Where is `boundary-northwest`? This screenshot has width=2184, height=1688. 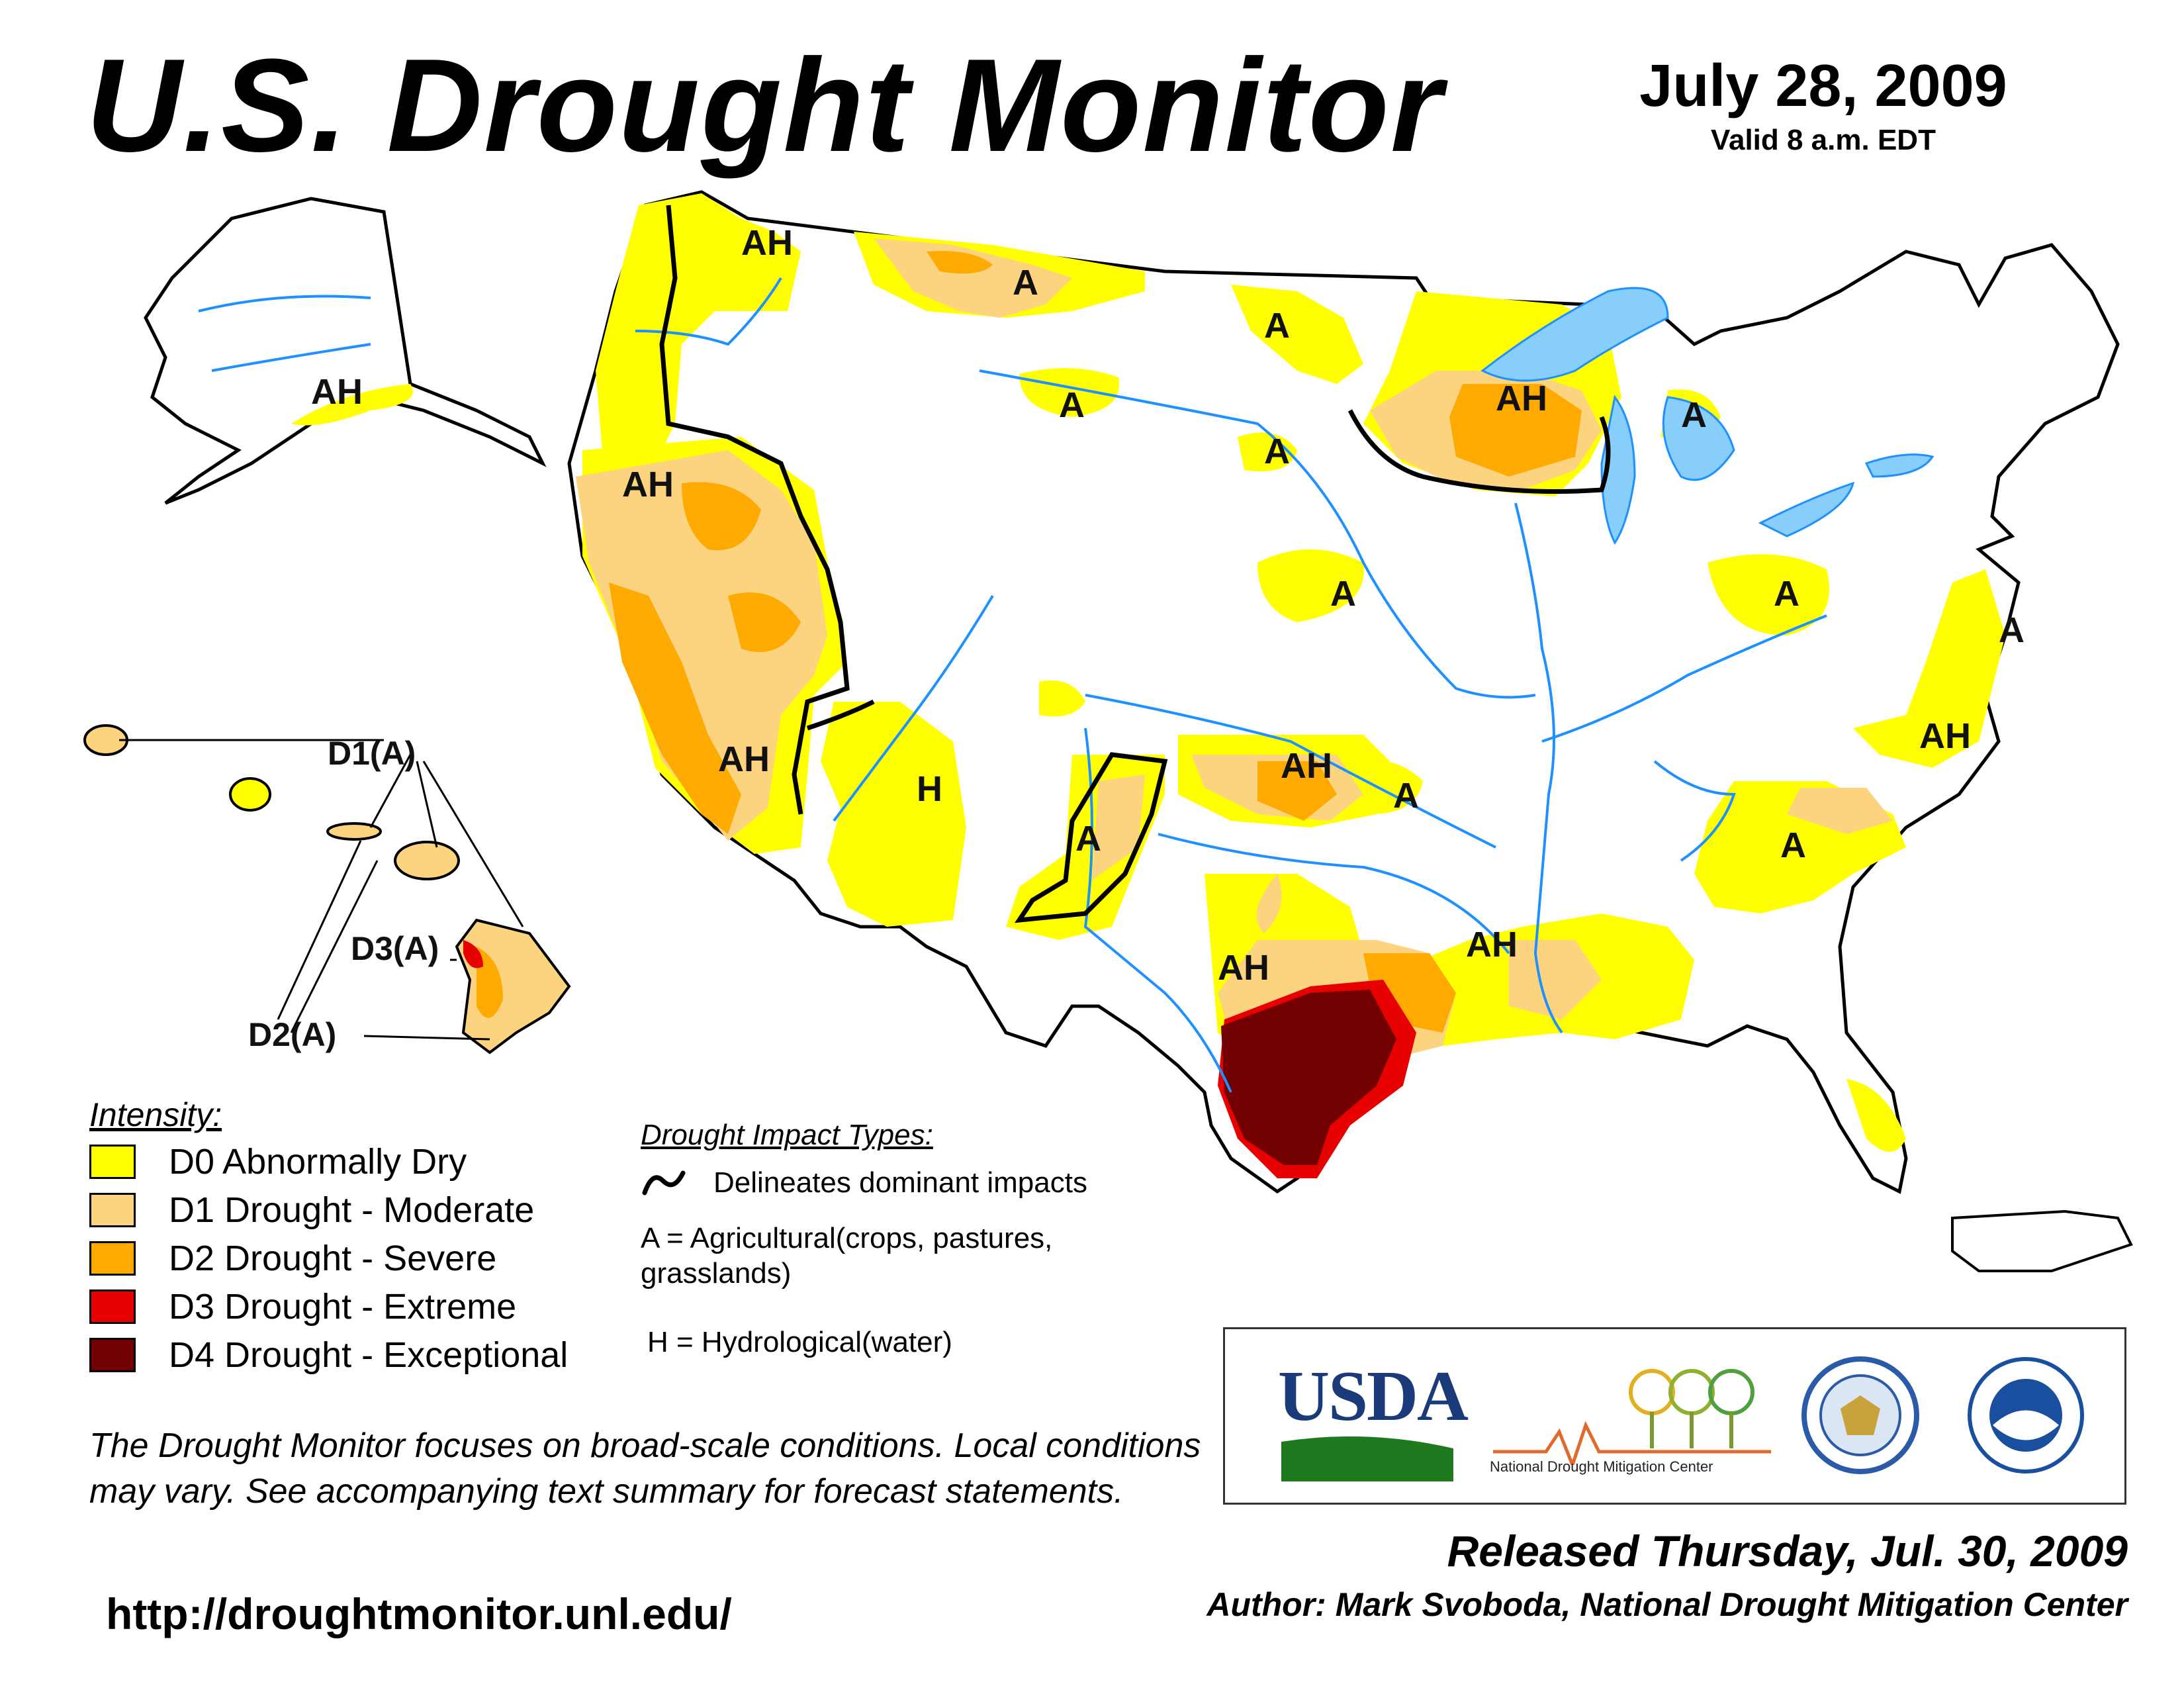 boundary-northwest is located at coordinates (755, 510).